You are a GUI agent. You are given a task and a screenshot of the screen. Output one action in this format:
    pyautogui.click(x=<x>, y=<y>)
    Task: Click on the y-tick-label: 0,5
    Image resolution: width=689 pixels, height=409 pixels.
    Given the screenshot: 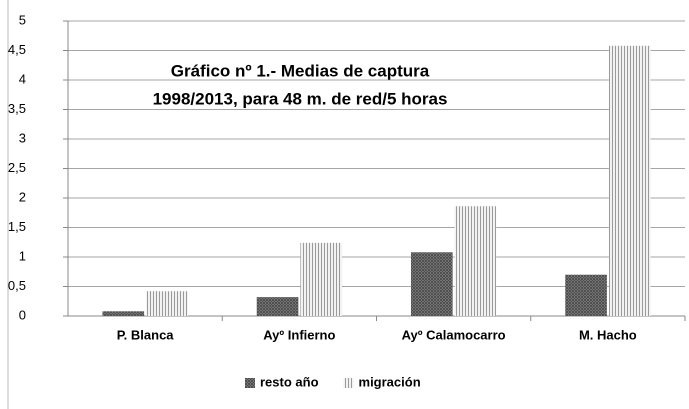 What is the action you would take?
    pyautogui.click(x=17, y=285)
    